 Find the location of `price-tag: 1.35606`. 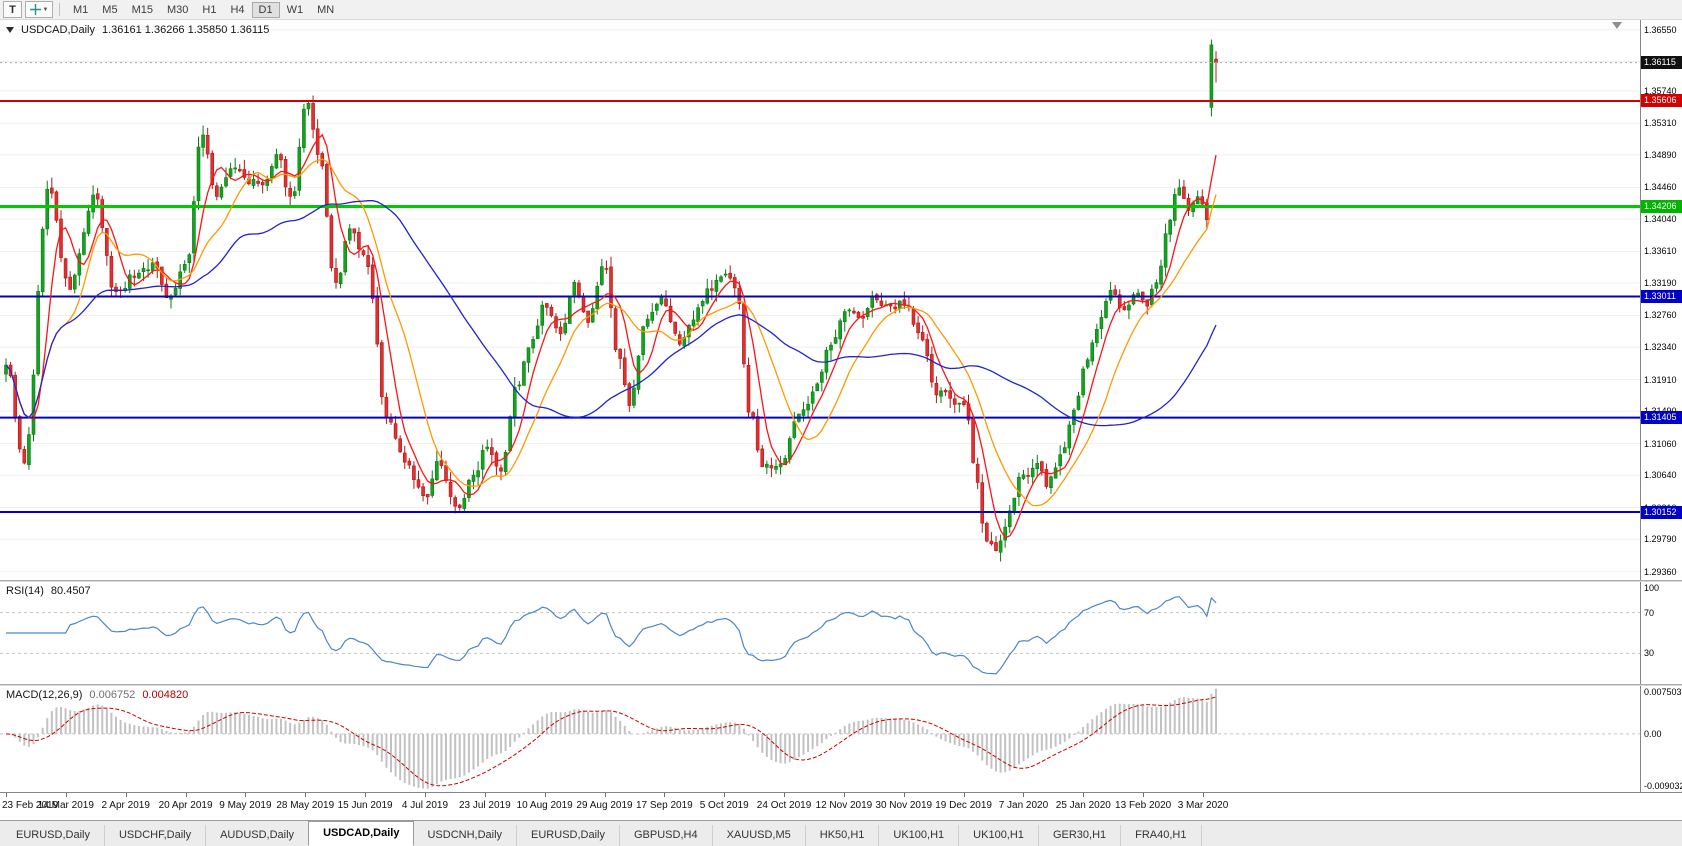

price-tag: 1.35606 is located at coordinates (1661, 101).